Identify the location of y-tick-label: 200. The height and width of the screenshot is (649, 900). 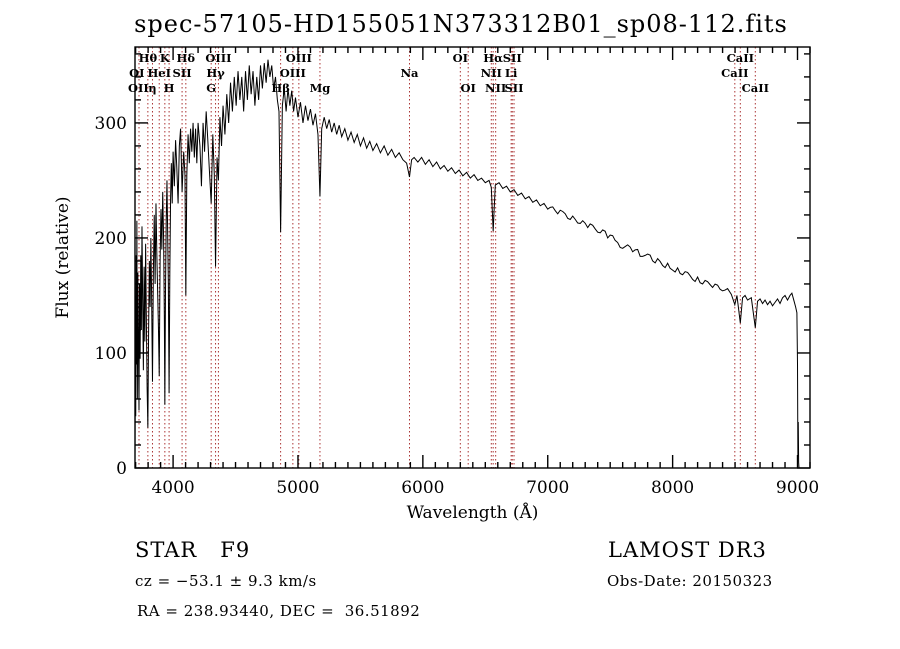
(111, 239).